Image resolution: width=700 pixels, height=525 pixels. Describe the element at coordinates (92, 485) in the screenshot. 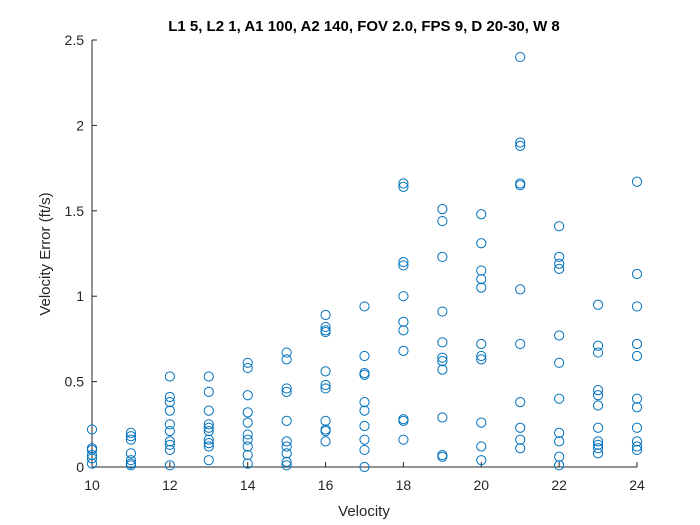

I see `x-tick-label: 10` at that location.